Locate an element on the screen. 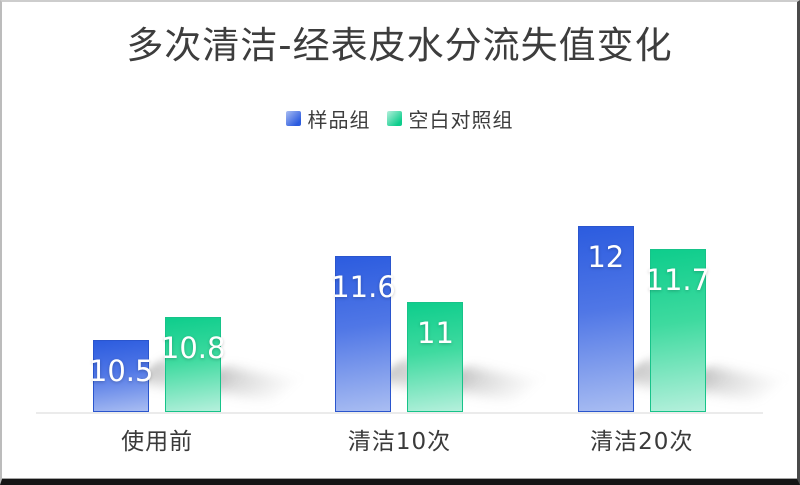 The image size is (800, 485). x-axis-label-3: 清洁20次 is located at coordinates (642, 442).